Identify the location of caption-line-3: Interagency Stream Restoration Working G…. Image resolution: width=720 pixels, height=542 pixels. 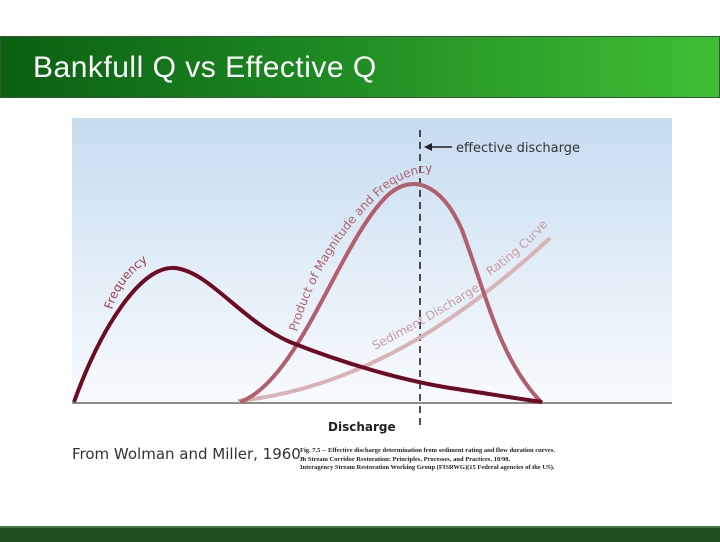
(427, 467).